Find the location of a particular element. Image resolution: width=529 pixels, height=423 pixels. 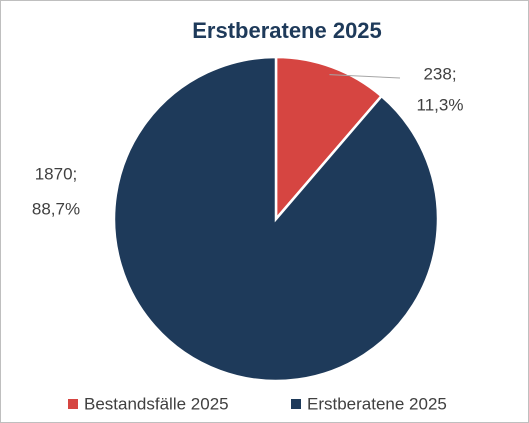

data-label-percent: 88,7% is located at coordinates (56, 208).